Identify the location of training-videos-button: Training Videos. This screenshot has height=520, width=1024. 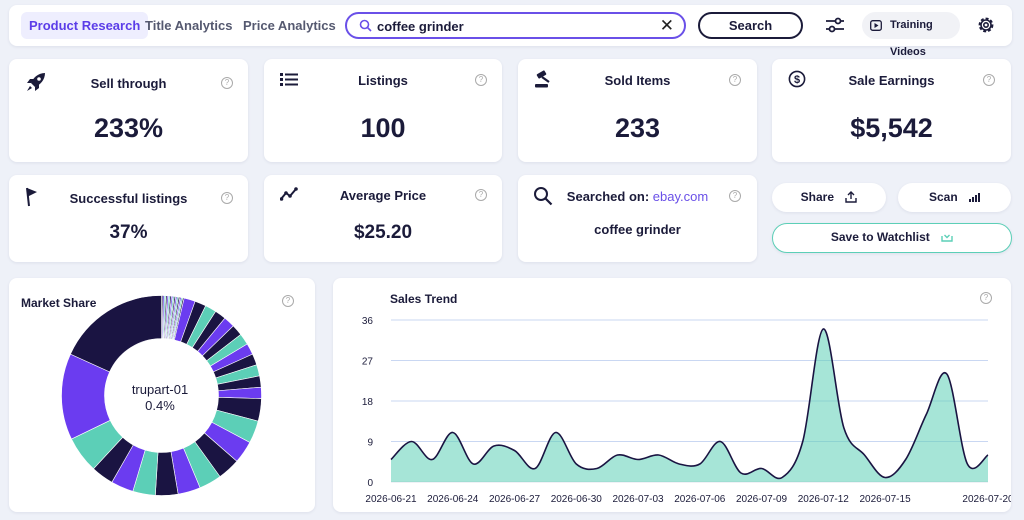
(911, 35).